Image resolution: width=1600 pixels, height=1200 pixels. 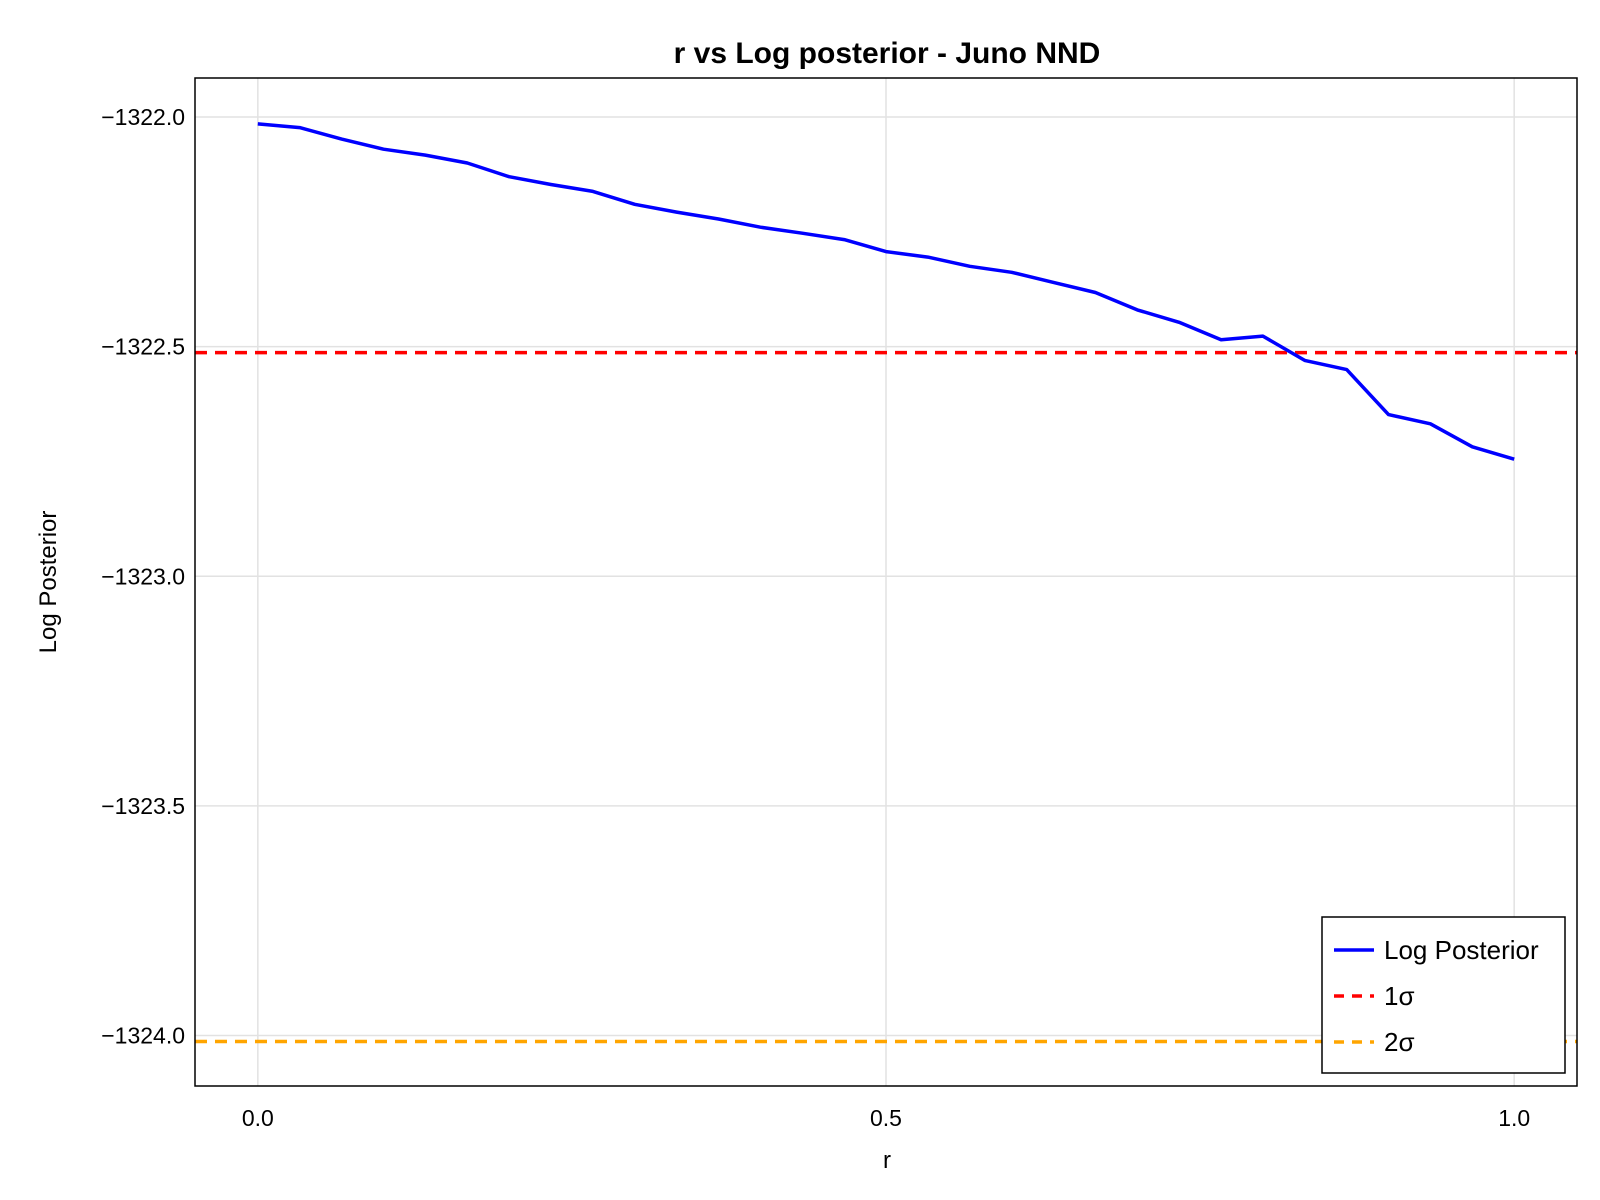 What do you see at coordinates (887, 53) in the screenshot?
I see `chart-title: r vs Log posterior - Juno NND` at bounding box center [887, 53].